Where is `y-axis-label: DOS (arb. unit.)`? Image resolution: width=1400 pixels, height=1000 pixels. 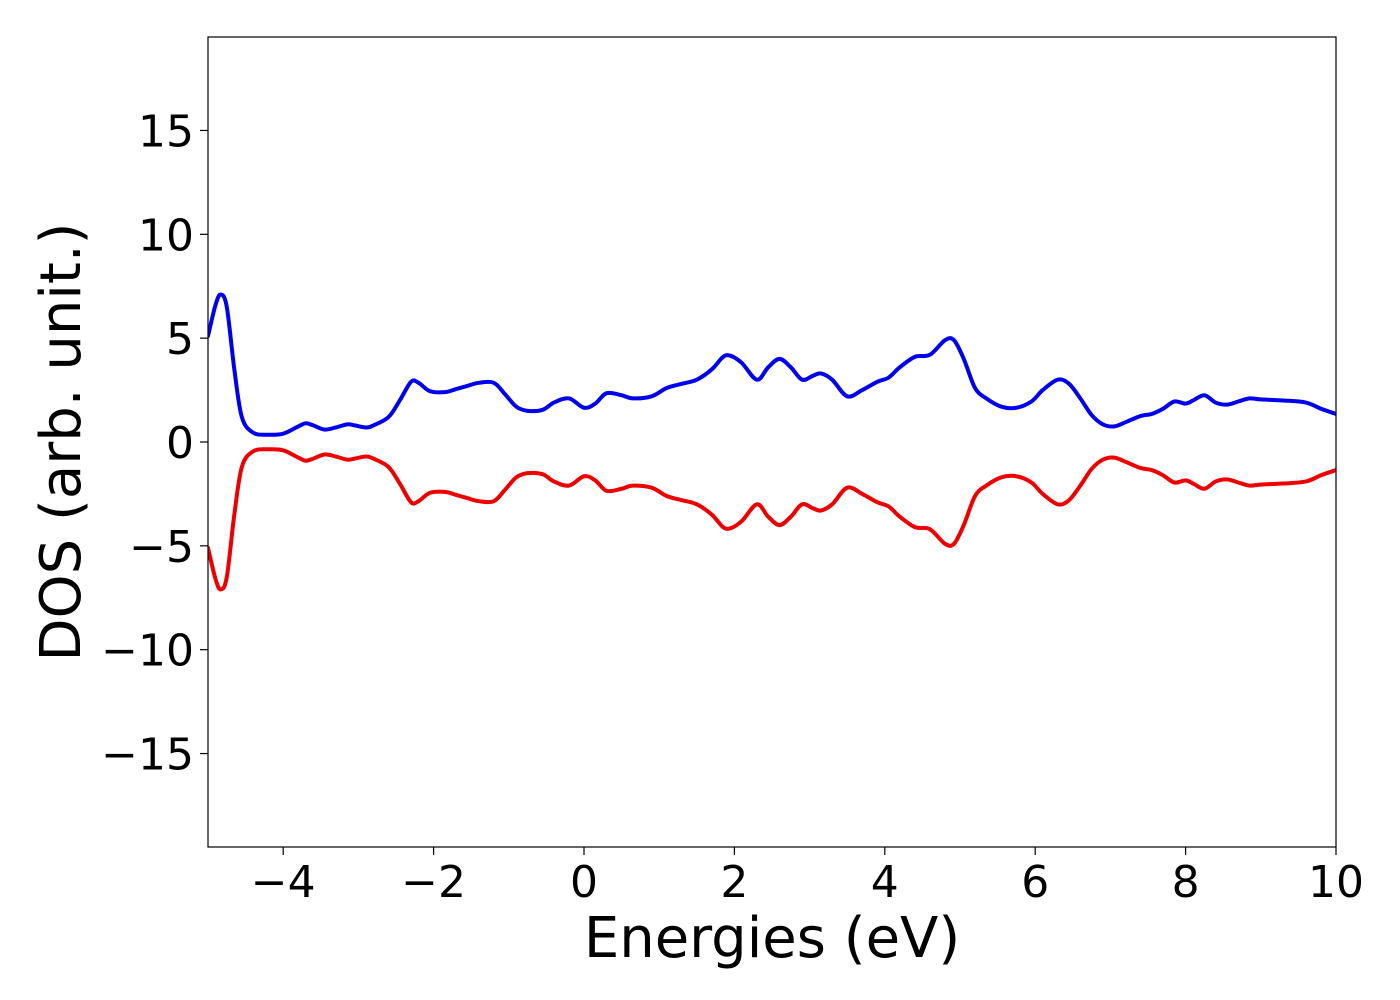 y-axis-label: DOS (arb. unit.) is located at coordinates (61, 441).